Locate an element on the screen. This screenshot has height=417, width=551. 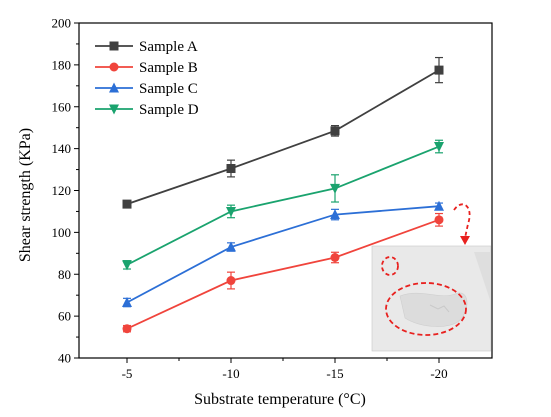
legend-item: Sample D is located at coordinates (147, 110).